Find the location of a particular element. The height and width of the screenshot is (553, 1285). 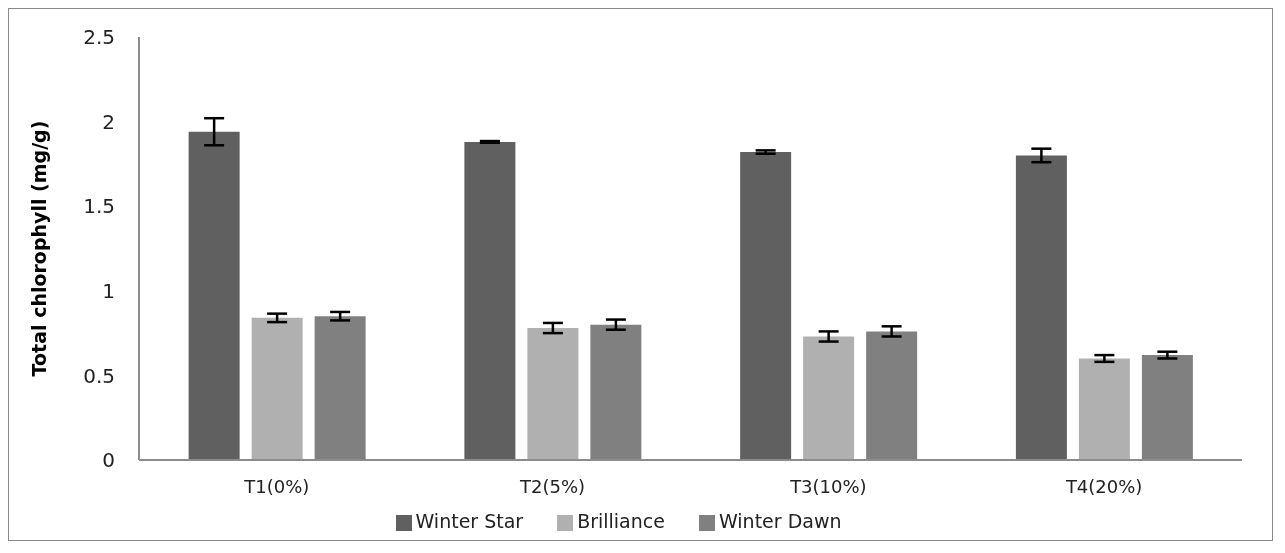

x-tick-label: T4(20%) is located at coordinates (1103, 486).